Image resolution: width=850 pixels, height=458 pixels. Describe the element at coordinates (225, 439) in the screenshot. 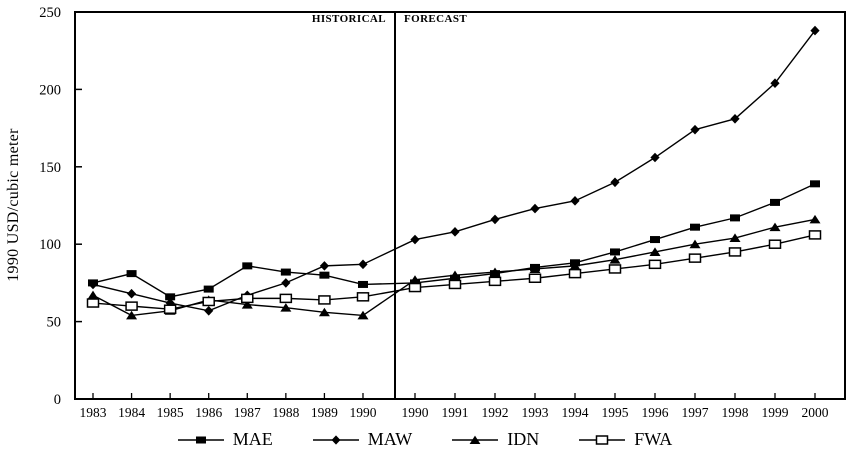

I see `legend-item-mae: MAE` at that location.